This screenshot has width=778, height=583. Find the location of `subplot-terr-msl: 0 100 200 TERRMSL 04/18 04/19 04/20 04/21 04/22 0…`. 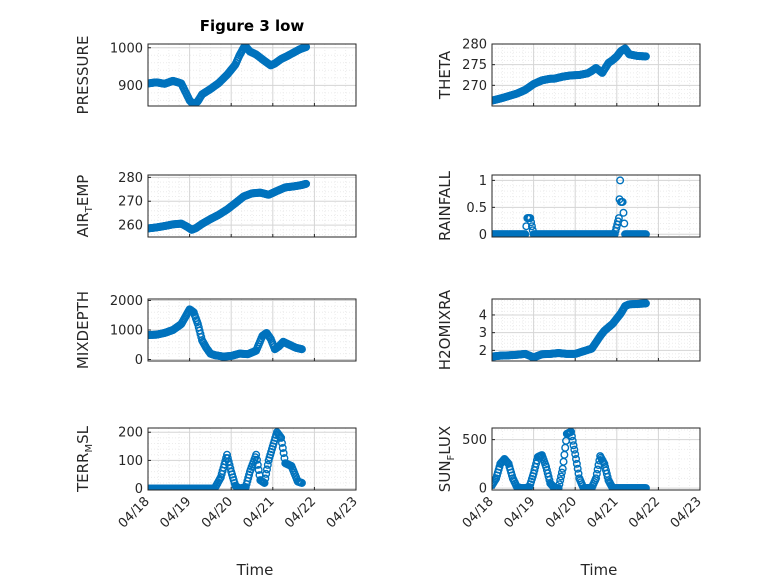

subplot-terr-msl: 0 100 200 TERRMSL 04/18 04/19 04/20 04/21 04/22 0… is located at coordinates (217, 502).